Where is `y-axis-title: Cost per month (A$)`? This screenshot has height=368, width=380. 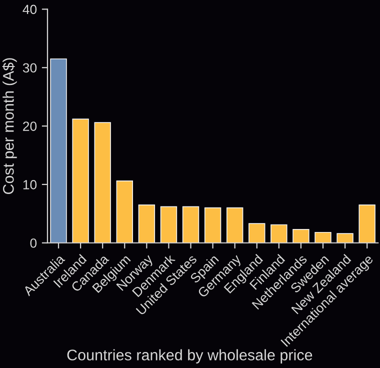
y-axis-title: Cost per month (A$) is located at coordinates (9, 126).